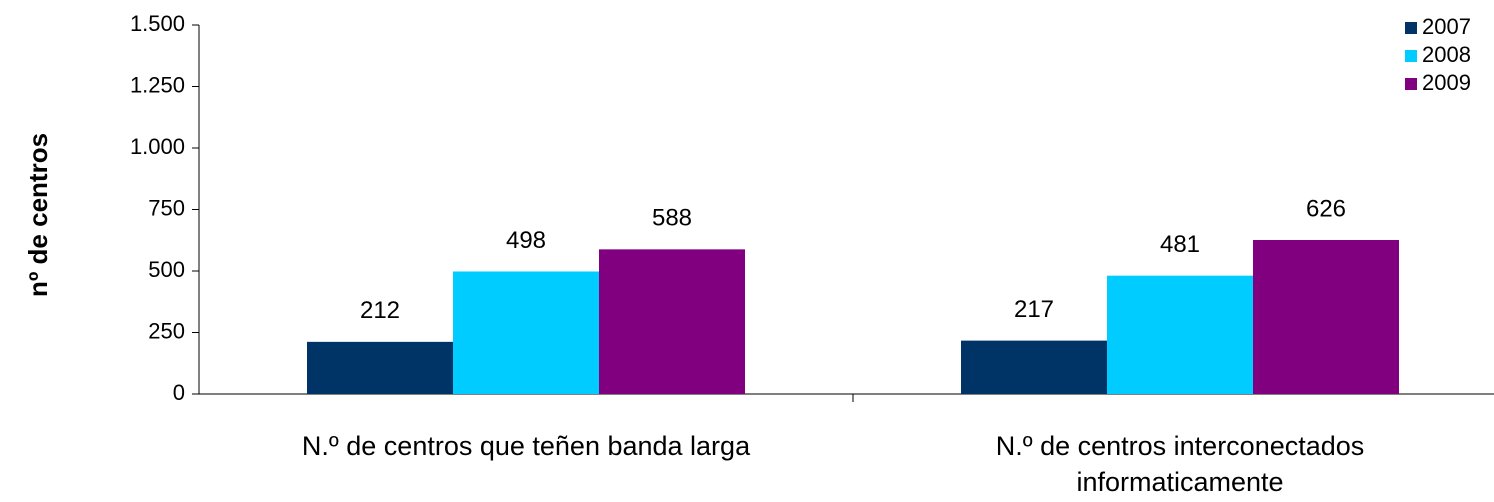 The width and height of the screenshot is (1494, 502). What do you see at coordinates (1446, 26) in the screenshot?
I see `legend-label: 2007` at bounding box center [1446, 26].